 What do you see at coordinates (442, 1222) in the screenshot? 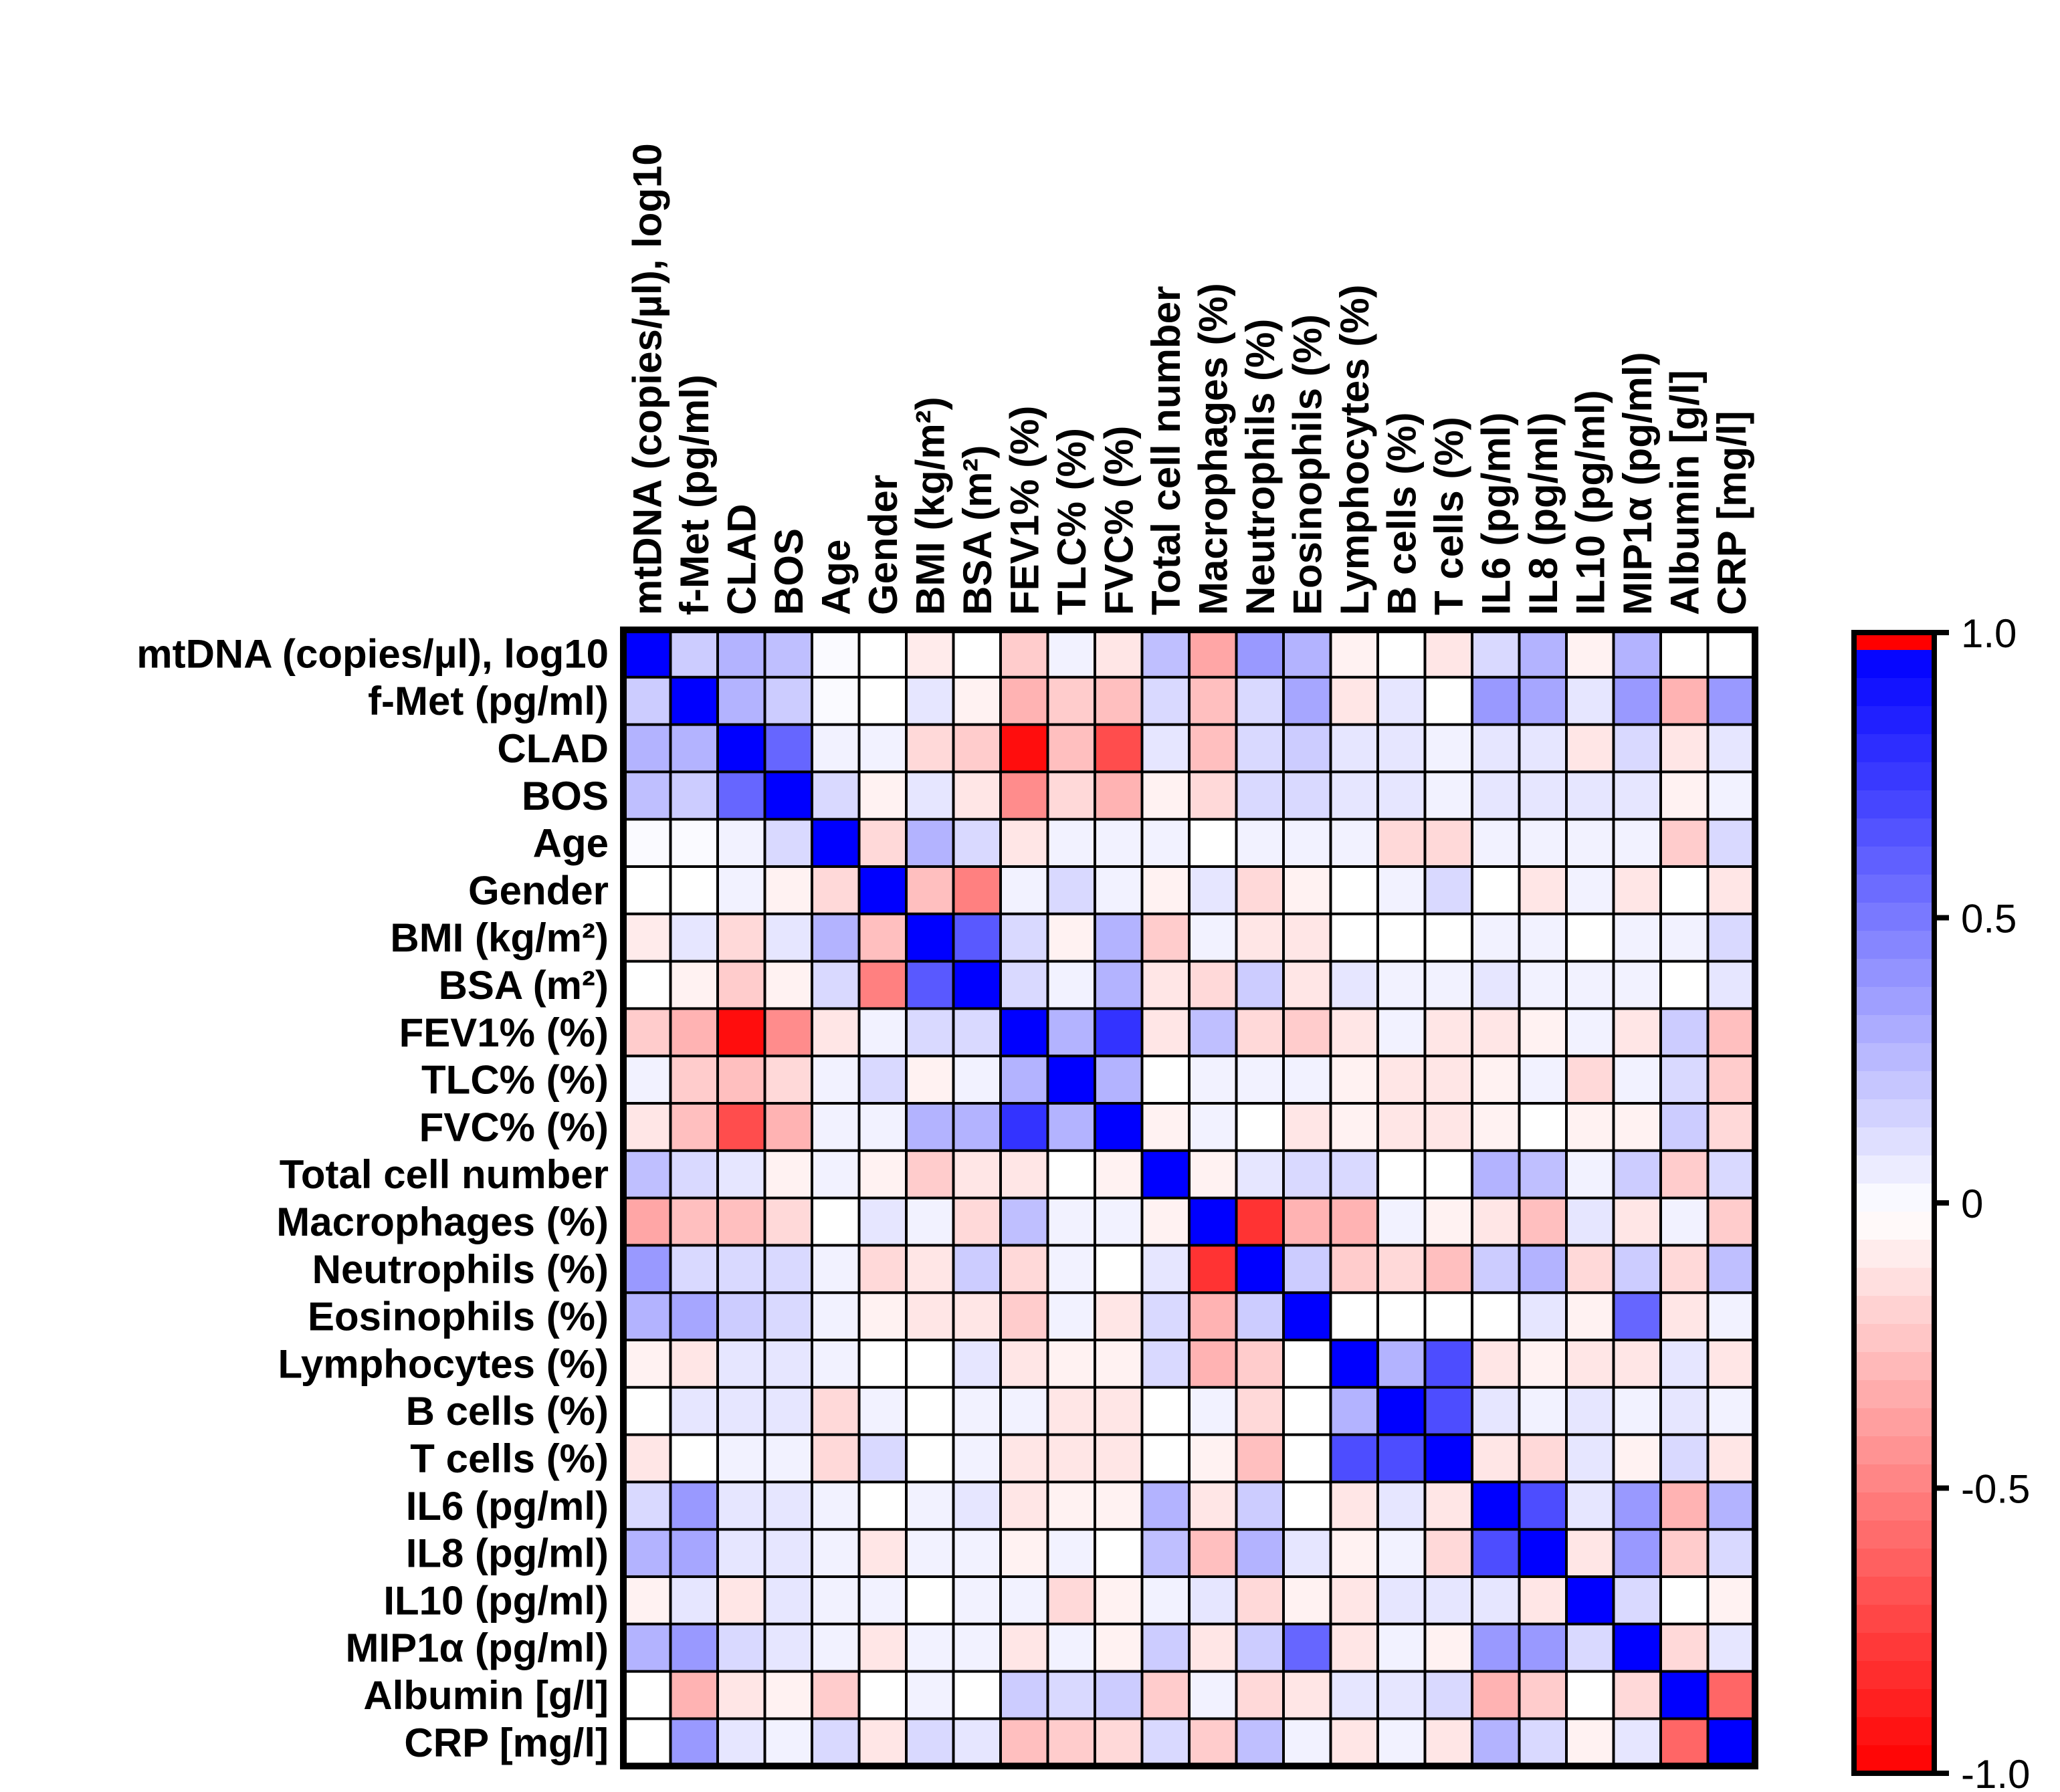
I see `row-label: Macrophages (%)` at bounding box center [442, 1222].